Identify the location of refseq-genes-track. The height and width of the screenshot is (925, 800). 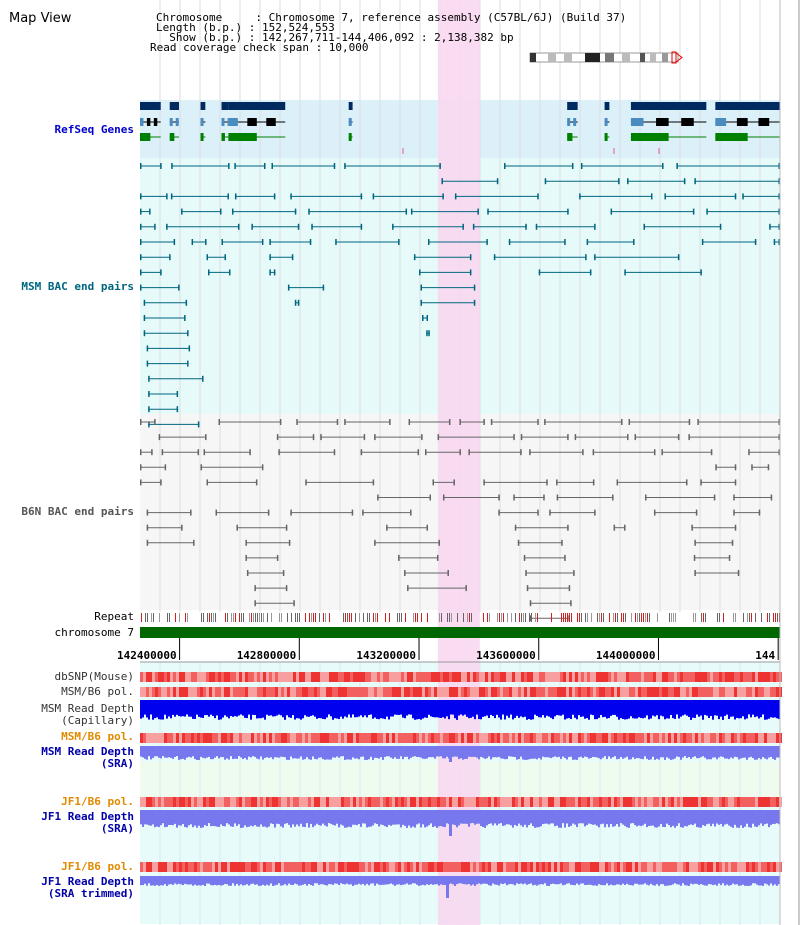
(460, 128).